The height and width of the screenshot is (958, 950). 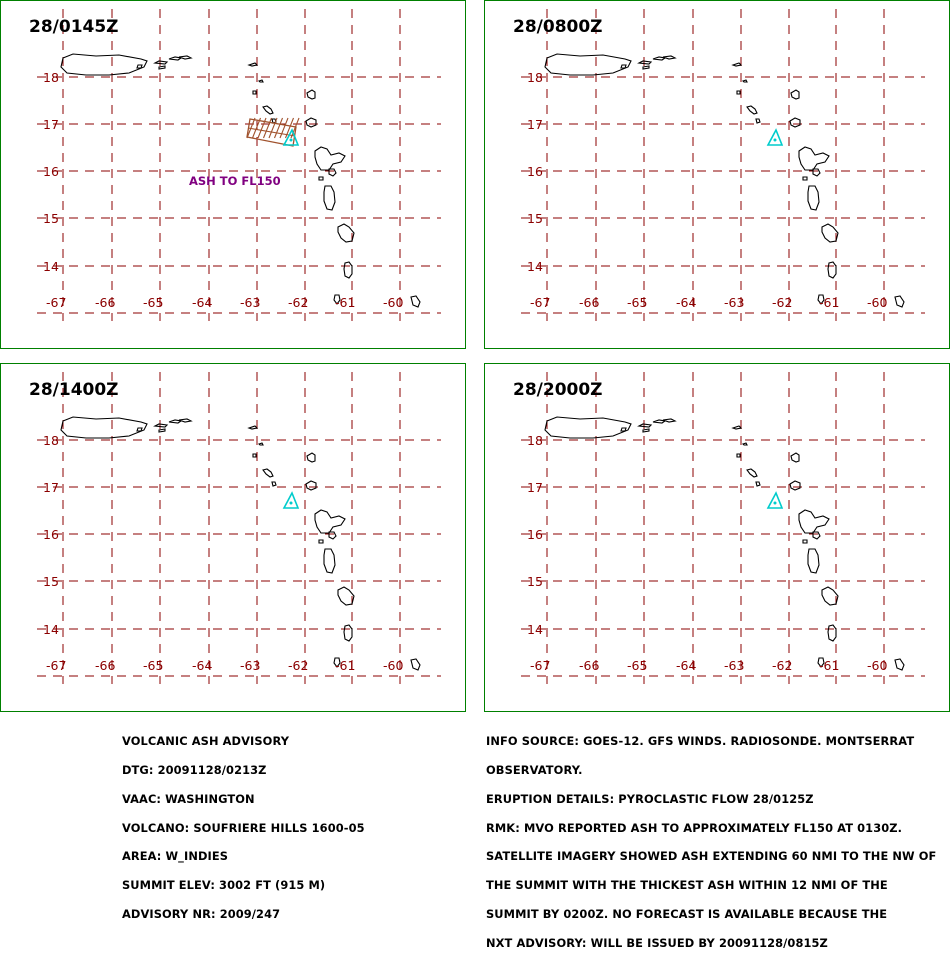 I want to click on ash-cloud-outline, so click(x=271, y=132).